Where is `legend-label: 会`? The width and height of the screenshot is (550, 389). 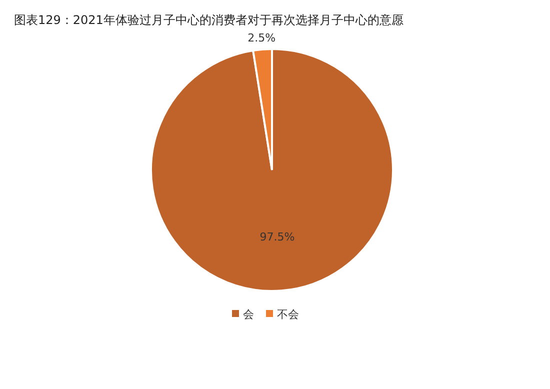
legend-label: 会 is located at coordinates (248, 314).